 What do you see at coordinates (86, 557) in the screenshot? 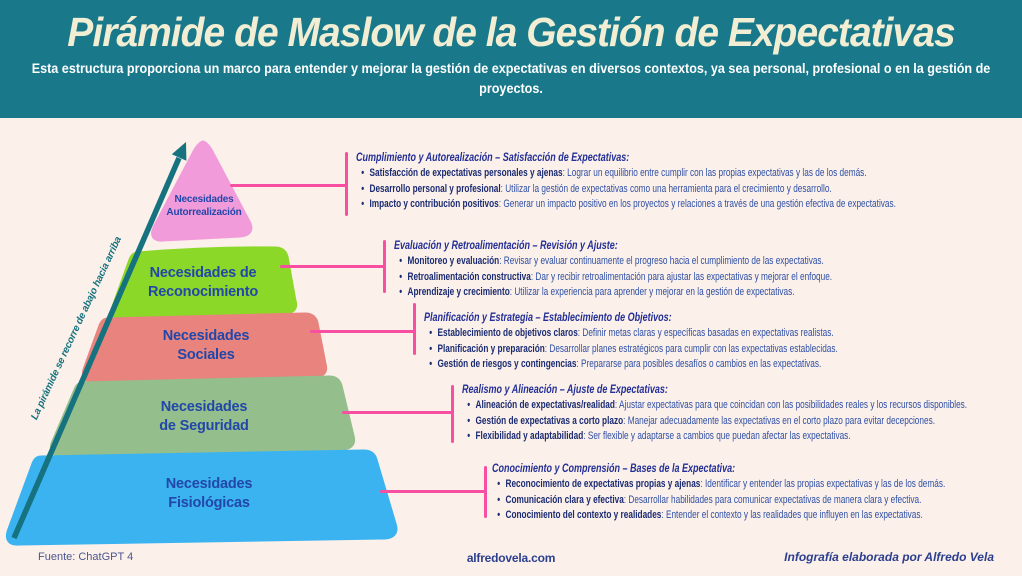
I see `footer-source: Fuente: ChatGPT 4` at bounding box center [86, 557].